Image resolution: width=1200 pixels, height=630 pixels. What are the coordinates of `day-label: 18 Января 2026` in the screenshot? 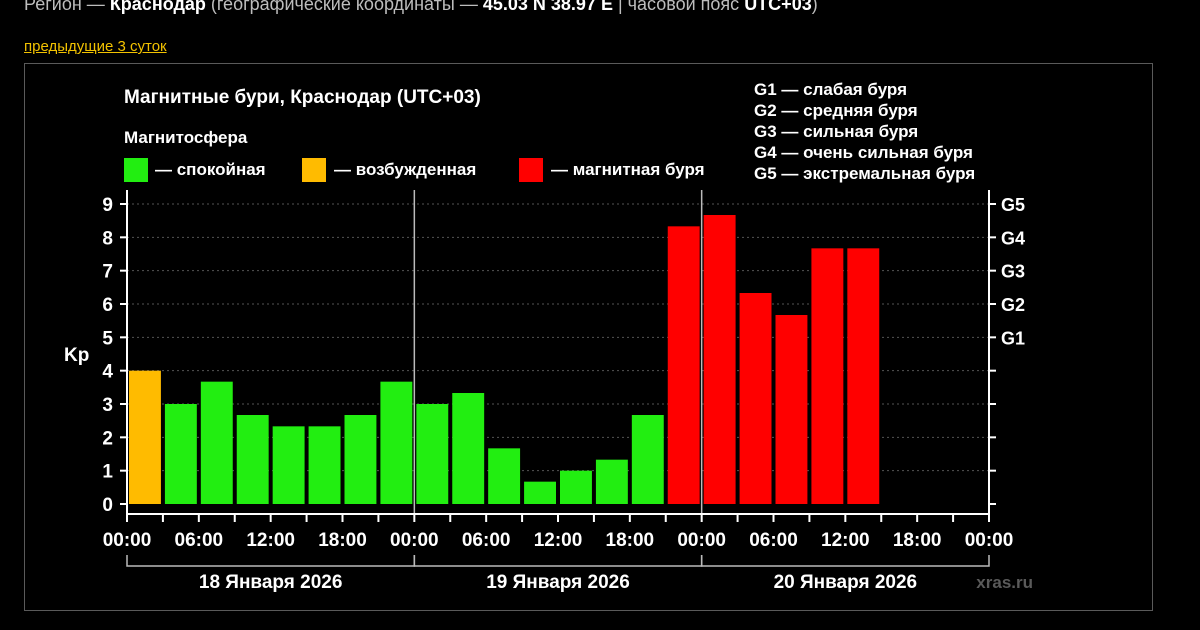 It's located at (271, 582).